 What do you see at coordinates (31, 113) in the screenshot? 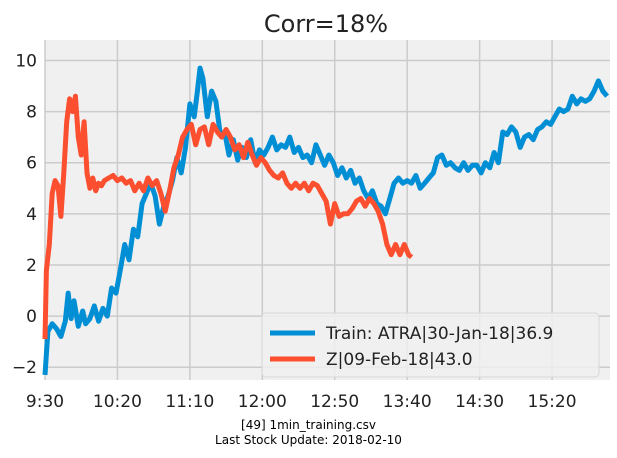
I see `y-tick-label: 8` at bounding box center [31, 113].